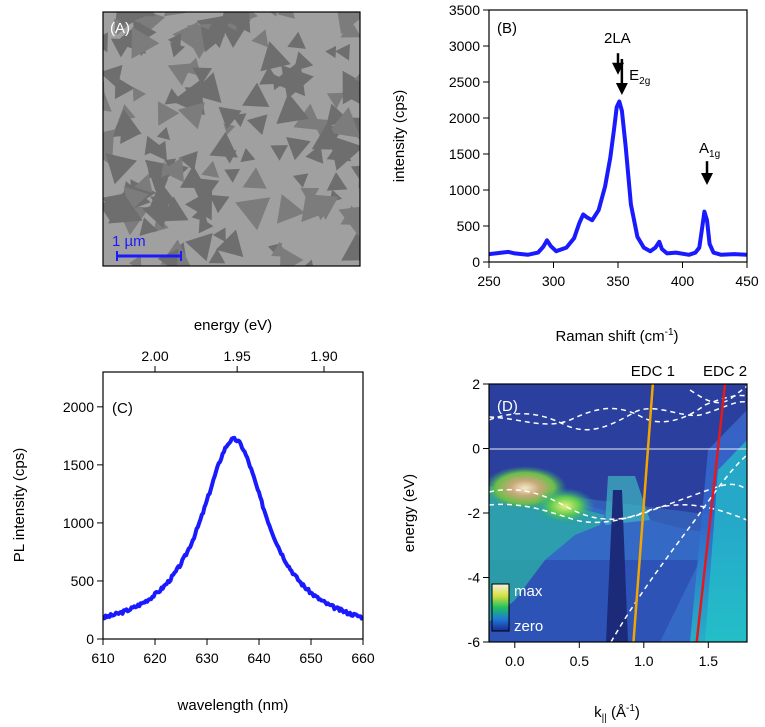 This screenshot has width=765, height=727. What do you see at coordinates (19, 505) in the screenshot?
I see `panel-c-ylabel: PL intensity (cps)` at bounding box center [19, 505].